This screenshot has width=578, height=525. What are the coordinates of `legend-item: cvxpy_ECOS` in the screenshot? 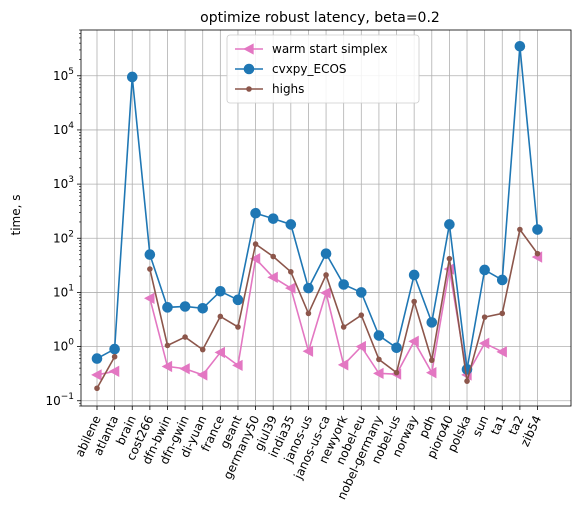 It's located at (291, 69).